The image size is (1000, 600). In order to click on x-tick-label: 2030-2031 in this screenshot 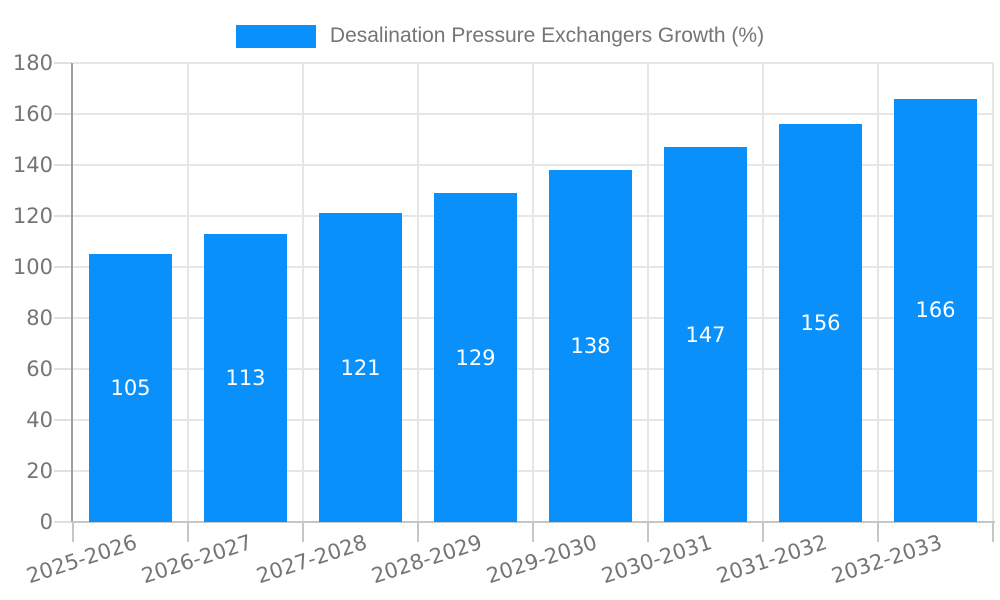, I will do `click(656, 559)`.